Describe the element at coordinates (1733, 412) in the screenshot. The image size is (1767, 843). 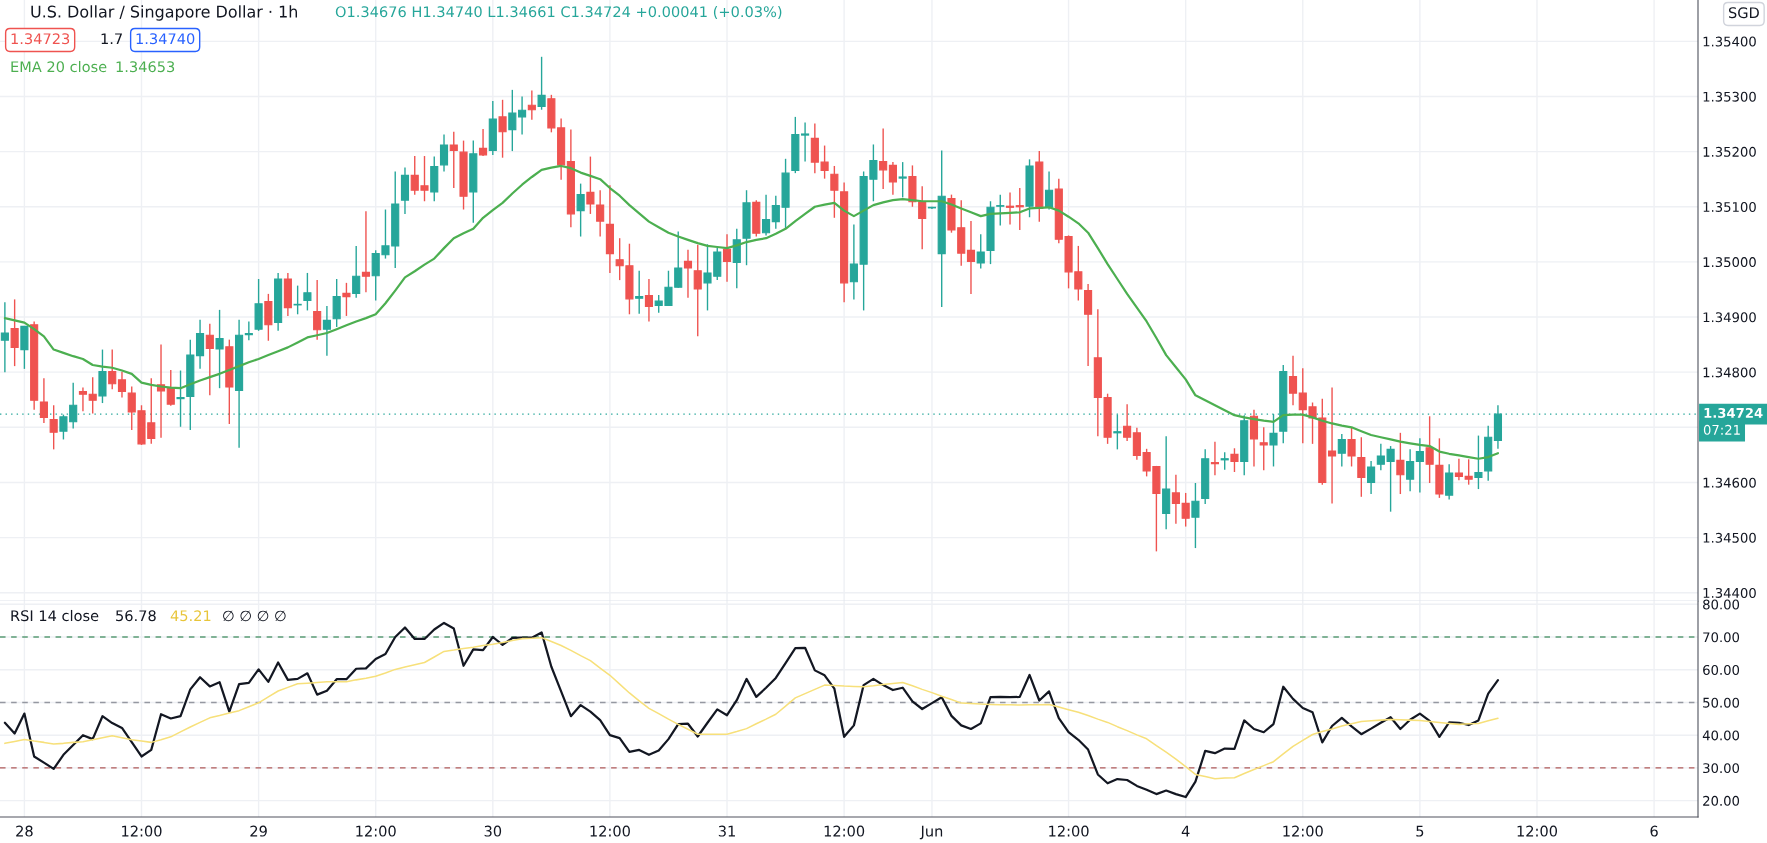
I see `ref-line-label: 1.34724` at that location.